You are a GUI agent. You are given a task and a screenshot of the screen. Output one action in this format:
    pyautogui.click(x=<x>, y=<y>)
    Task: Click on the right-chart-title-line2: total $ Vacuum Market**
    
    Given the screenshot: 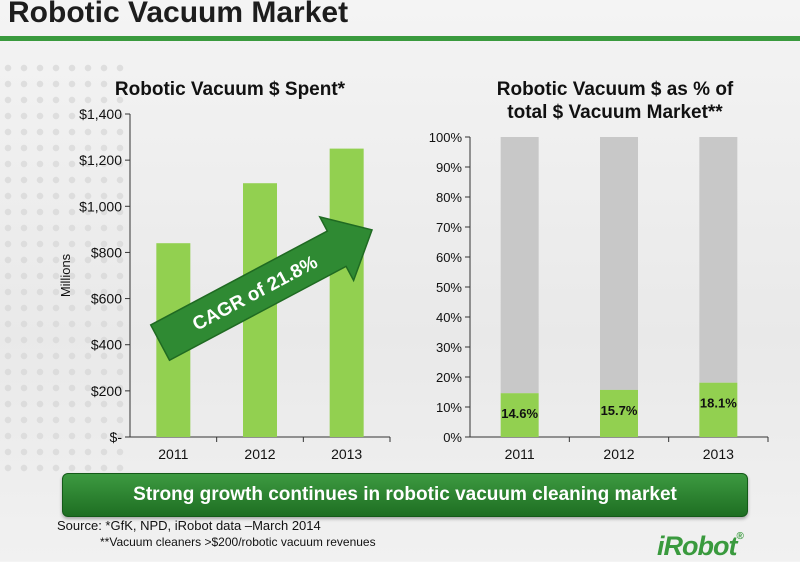 What is the action you would take?
    pyautogui.click(x=615, y=112)
    